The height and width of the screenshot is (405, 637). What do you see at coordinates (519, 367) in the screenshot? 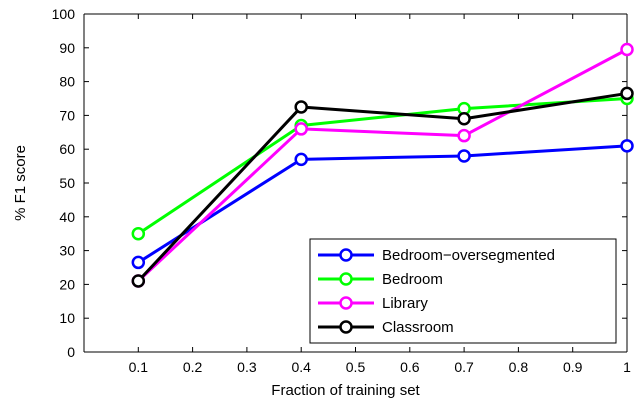
I see `x-tick-label: 0.8` at bounding box center [519, 367].